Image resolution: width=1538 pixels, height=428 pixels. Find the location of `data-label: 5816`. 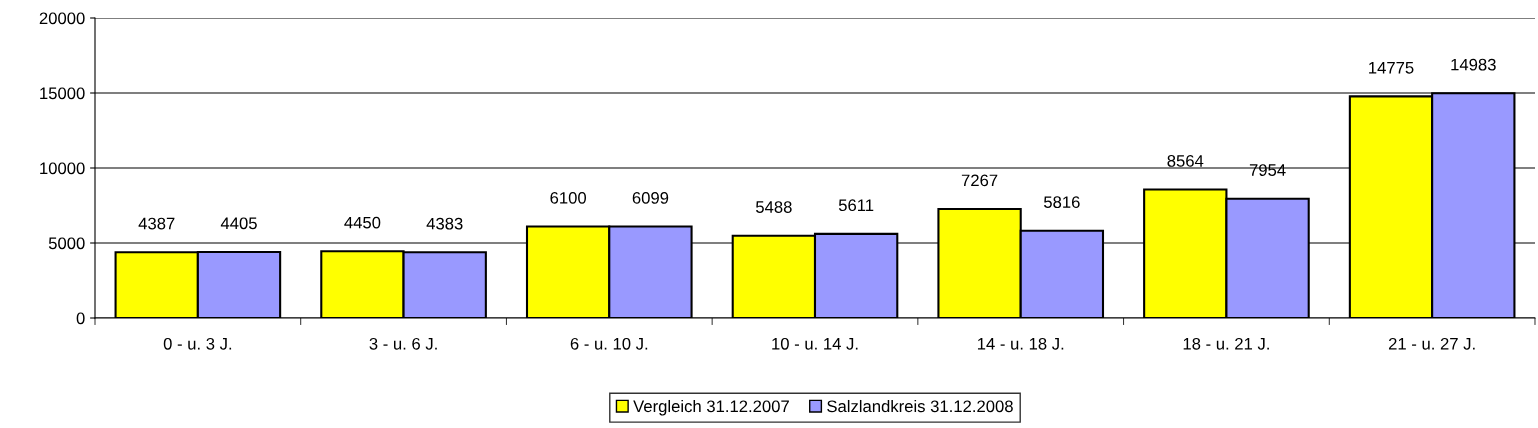

data-label: 5816 is located at coordinates (1061, 202).